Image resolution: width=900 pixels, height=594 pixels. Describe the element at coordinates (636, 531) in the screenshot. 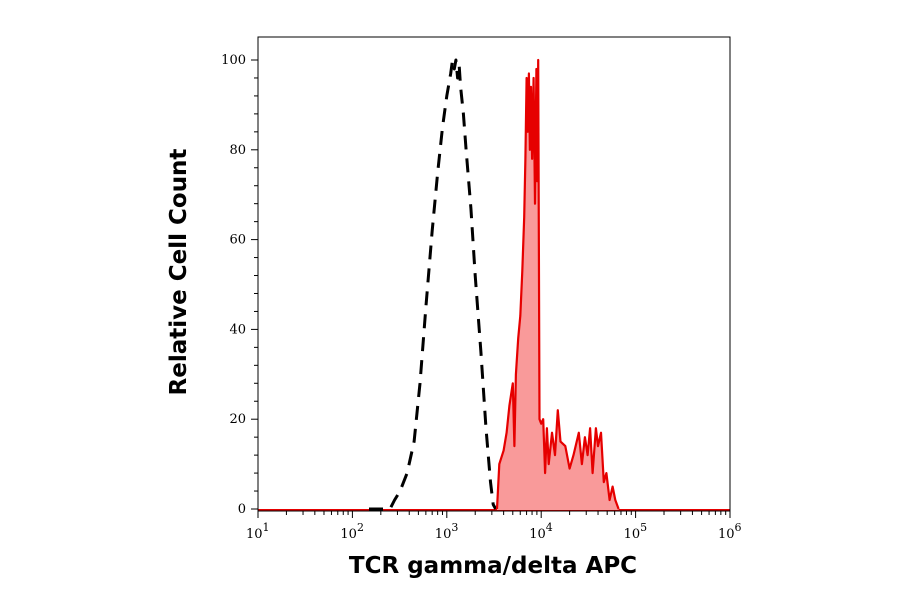

I see `x-tick-label: 10⁵` at that location.